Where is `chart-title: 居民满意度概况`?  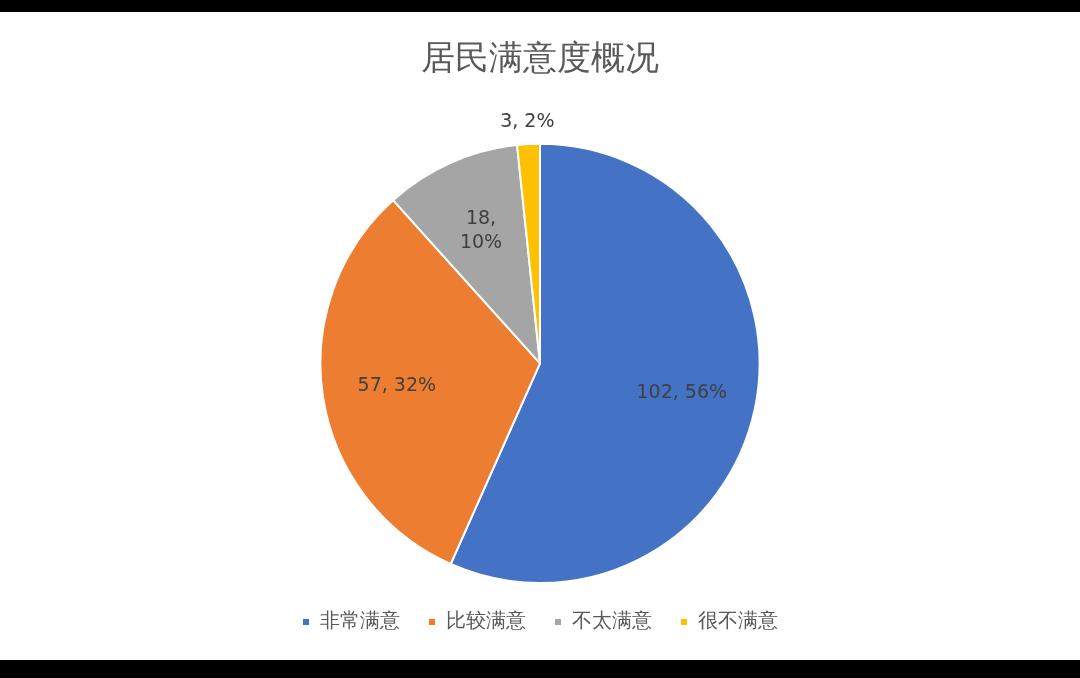
chart-title: 居民满意度概况 is located at coordinates (540, 57).